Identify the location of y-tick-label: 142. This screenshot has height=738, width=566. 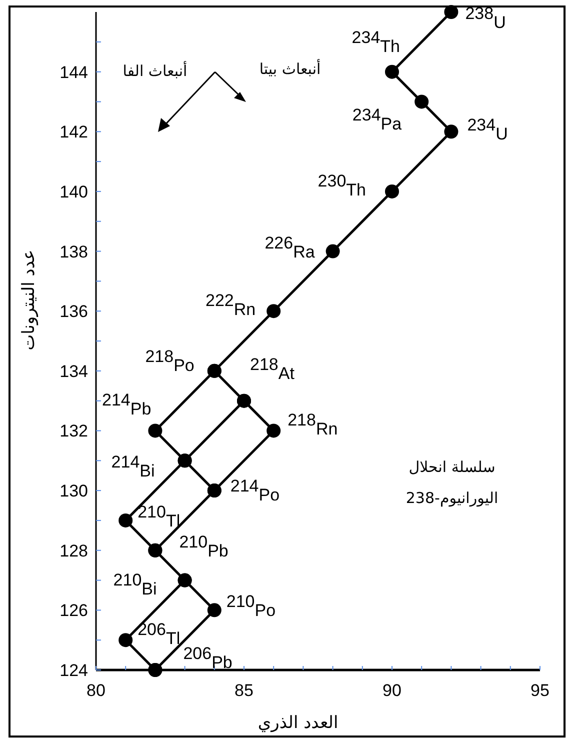
(74, 132).